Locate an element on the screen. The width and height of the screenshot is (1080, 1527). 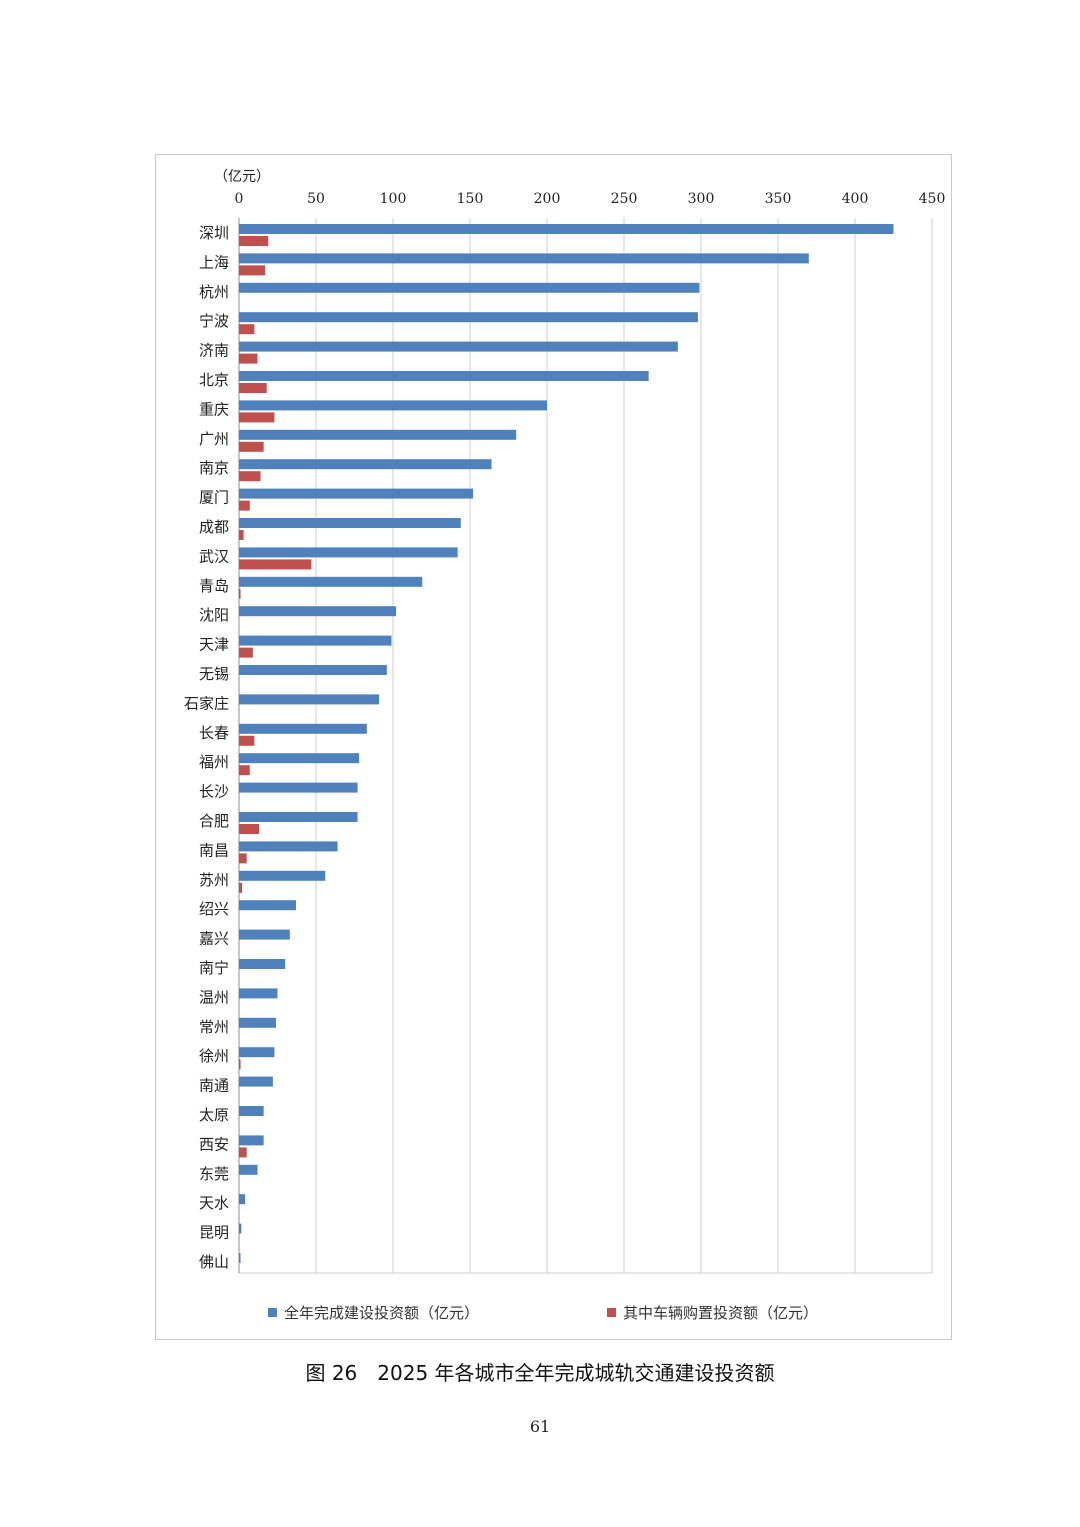
x-tick-label: 450 is located at coordinates (932, 199).